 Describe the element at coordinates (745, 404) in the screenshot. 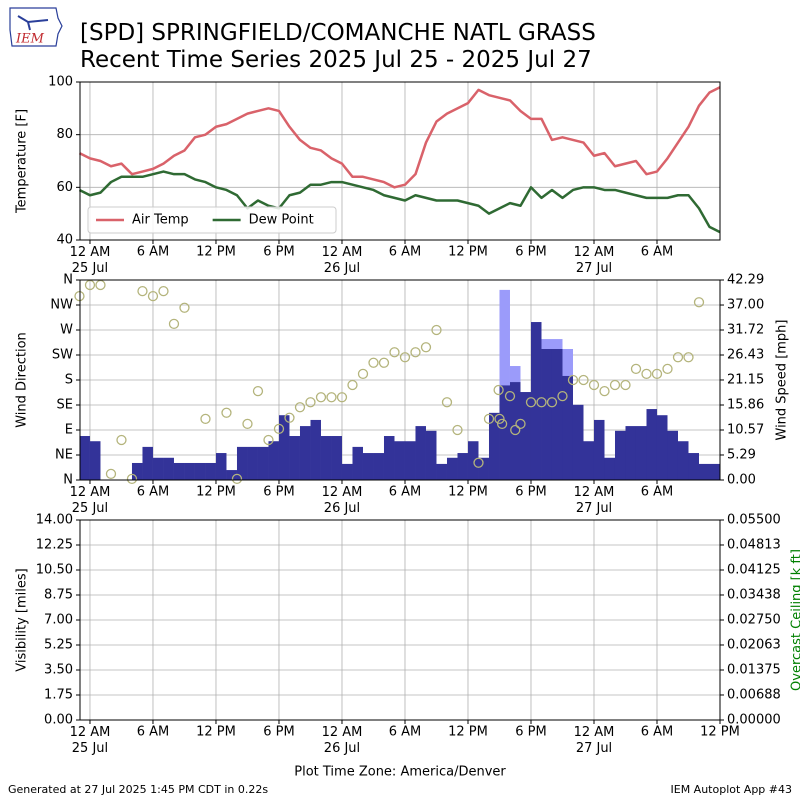

I see `y2-tick-label: 15.86` at that location.